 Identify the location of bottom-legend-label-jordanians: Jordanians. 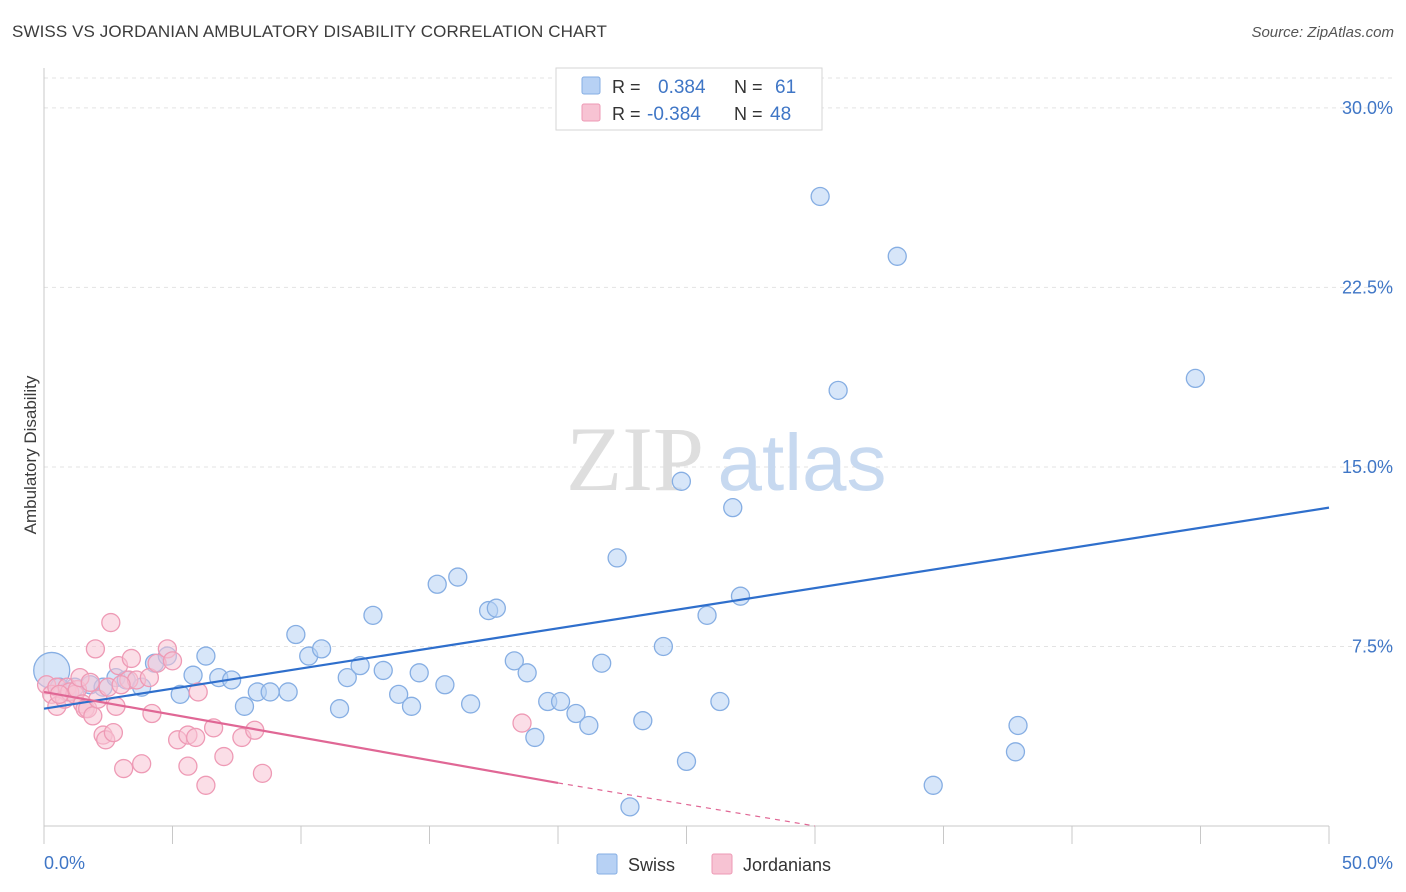
(787, 865).